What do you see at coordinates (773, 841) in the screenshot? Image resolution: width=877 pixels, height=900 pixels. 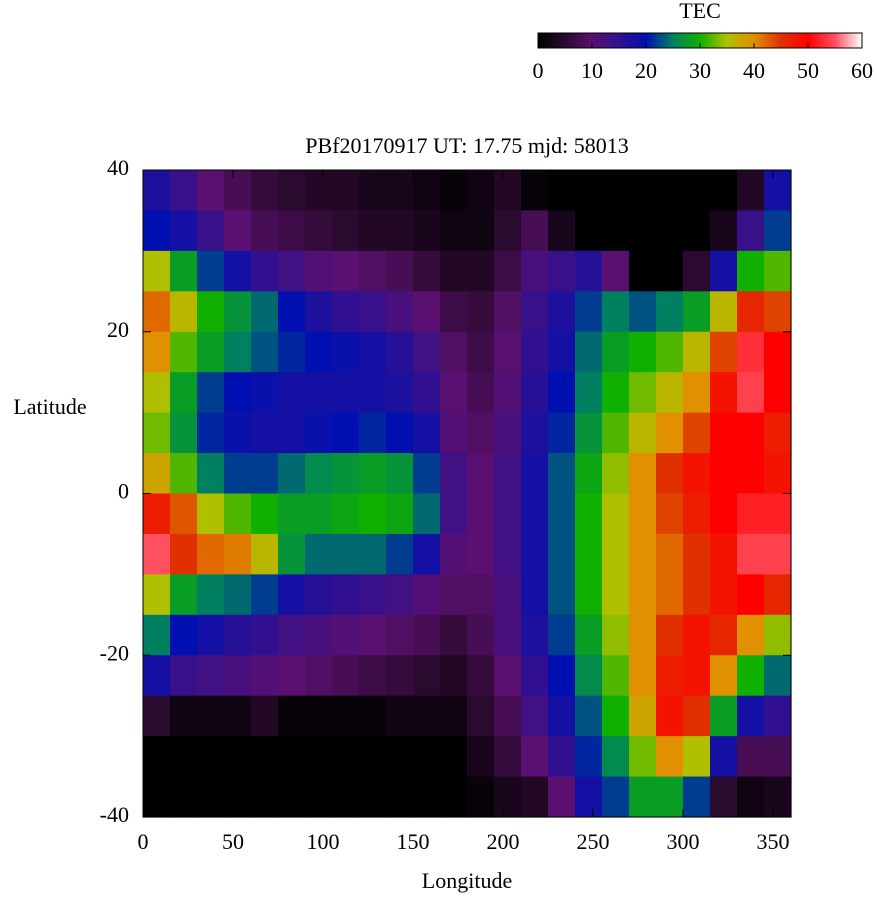 I see `x-tick-label: 350` at bounding box center [773, 841].